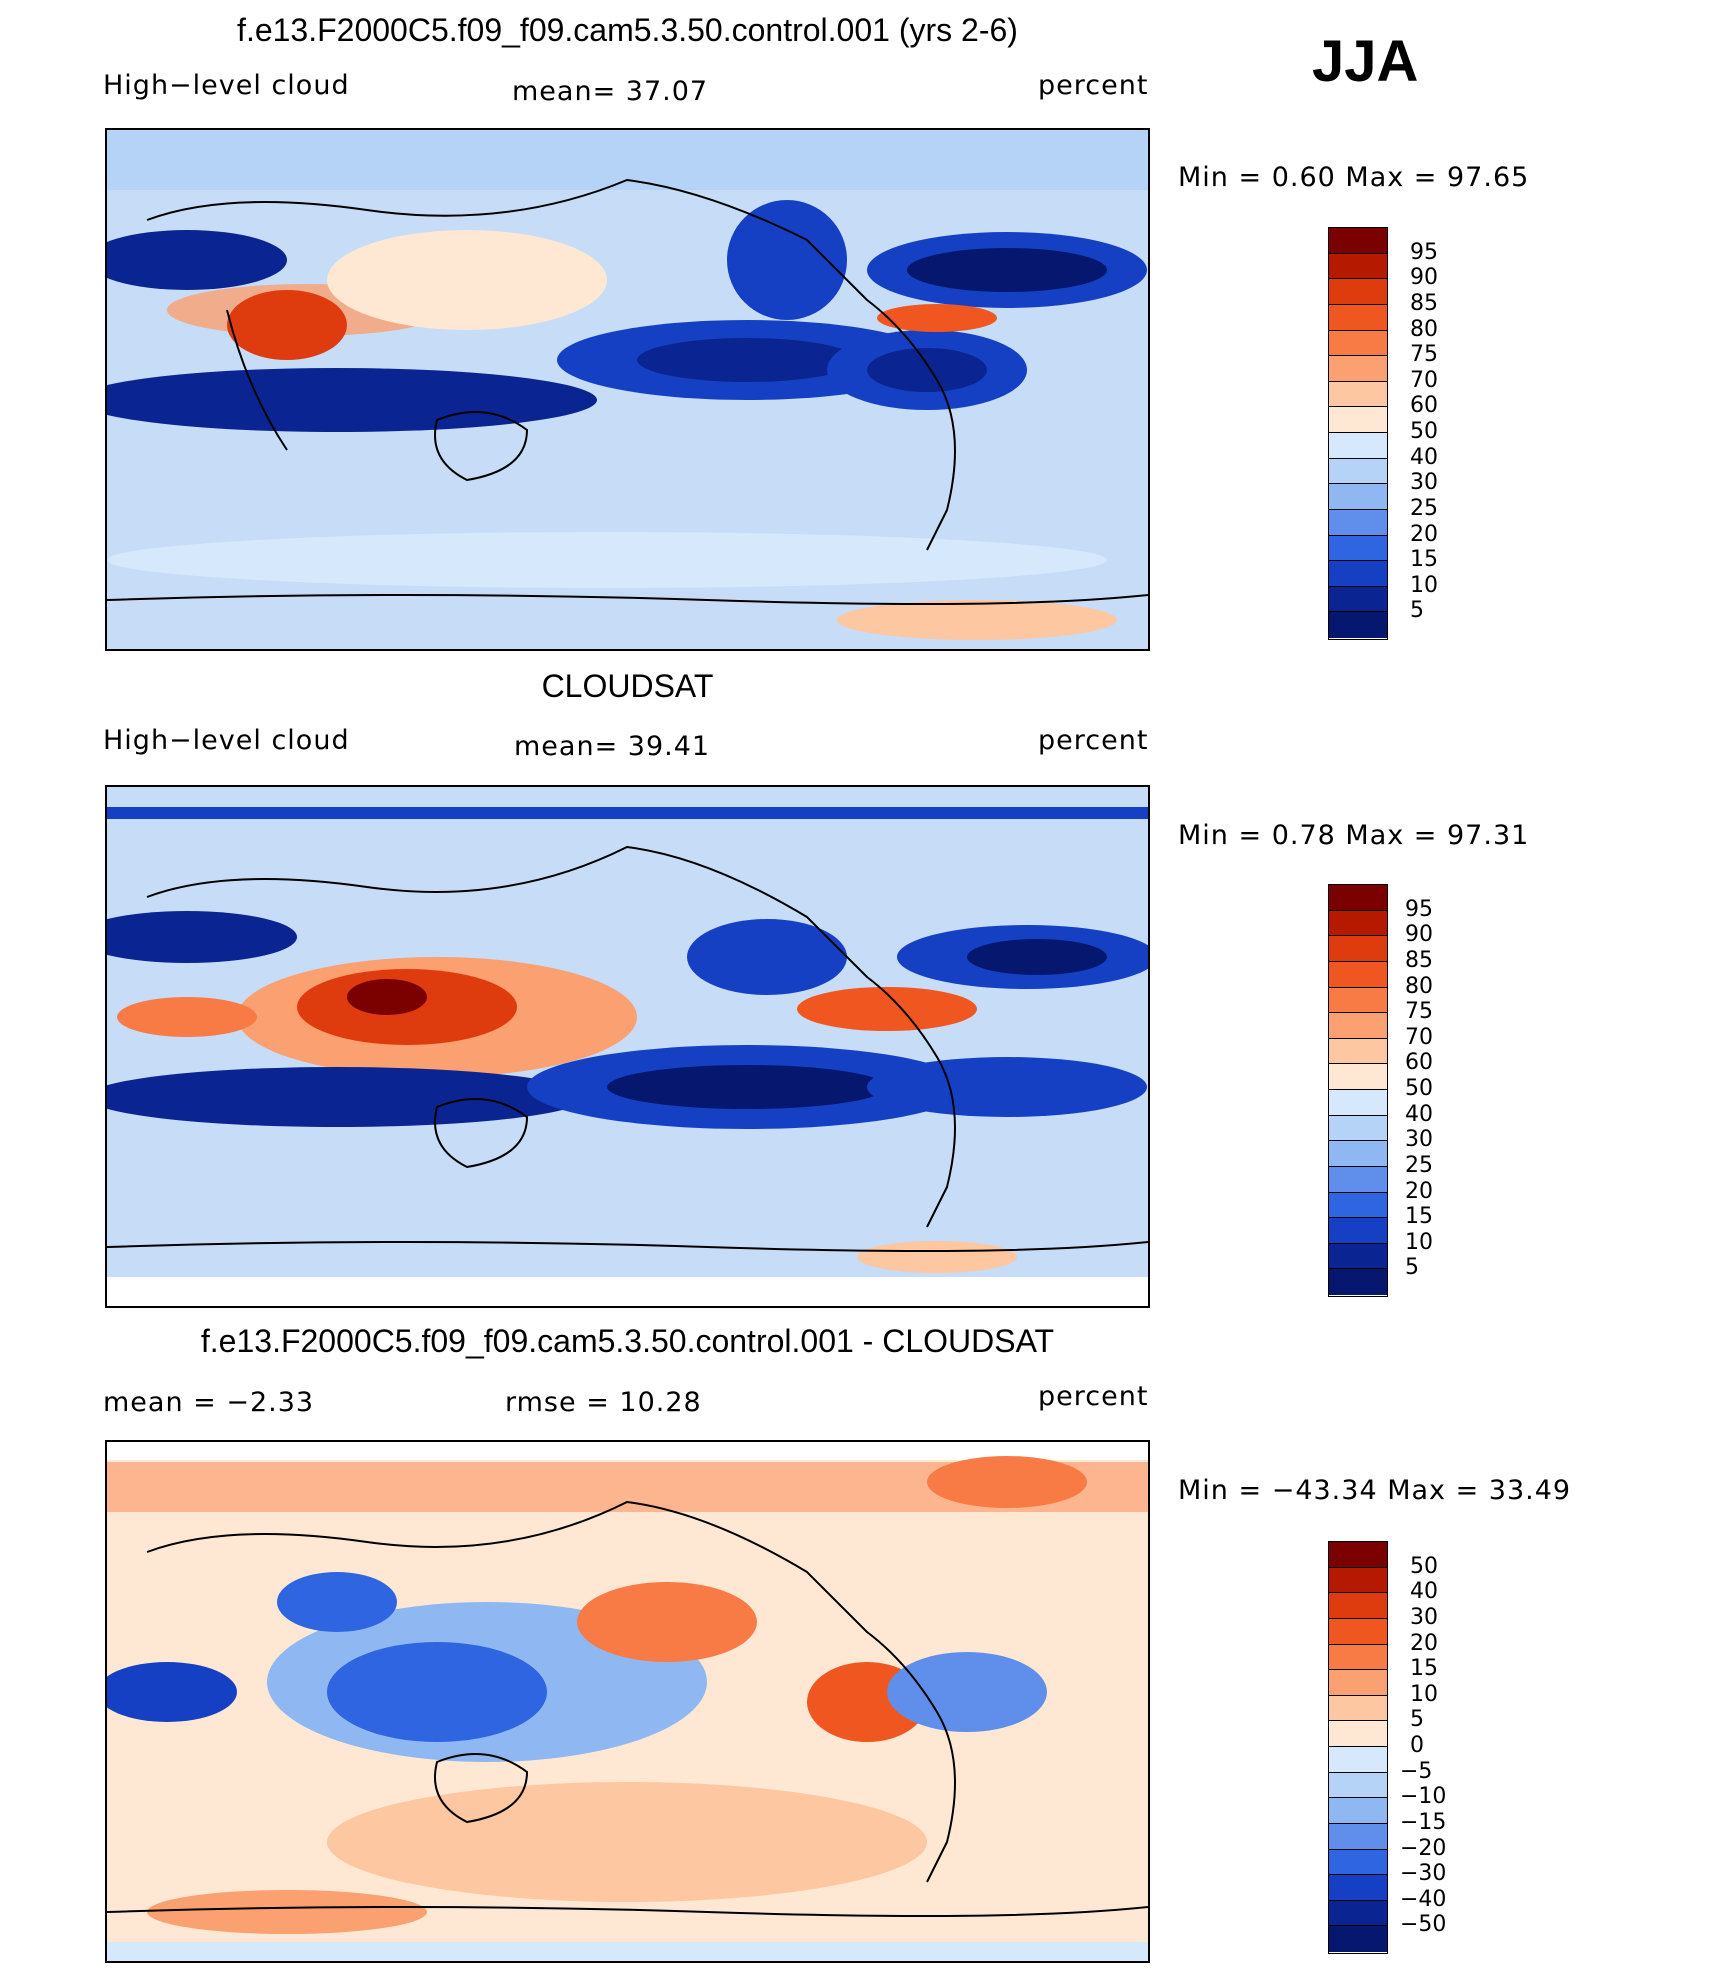  Describe the element at coordinates (1423, 1848) in the screenshot. I see `colorbar-tick-label: −20` at that location.